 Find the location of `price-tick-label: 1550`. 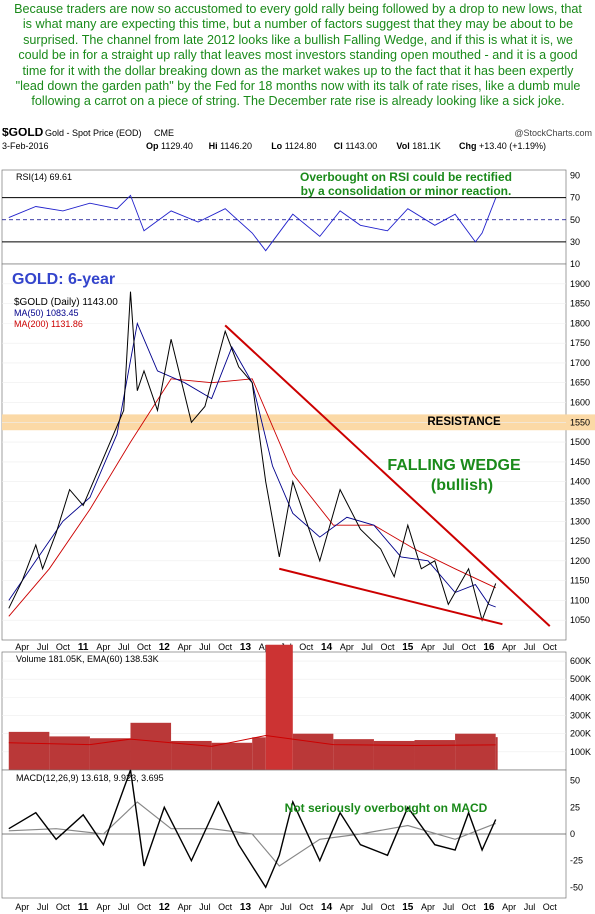

price-tick-label: 1550 is located at coordinates (580, 422).